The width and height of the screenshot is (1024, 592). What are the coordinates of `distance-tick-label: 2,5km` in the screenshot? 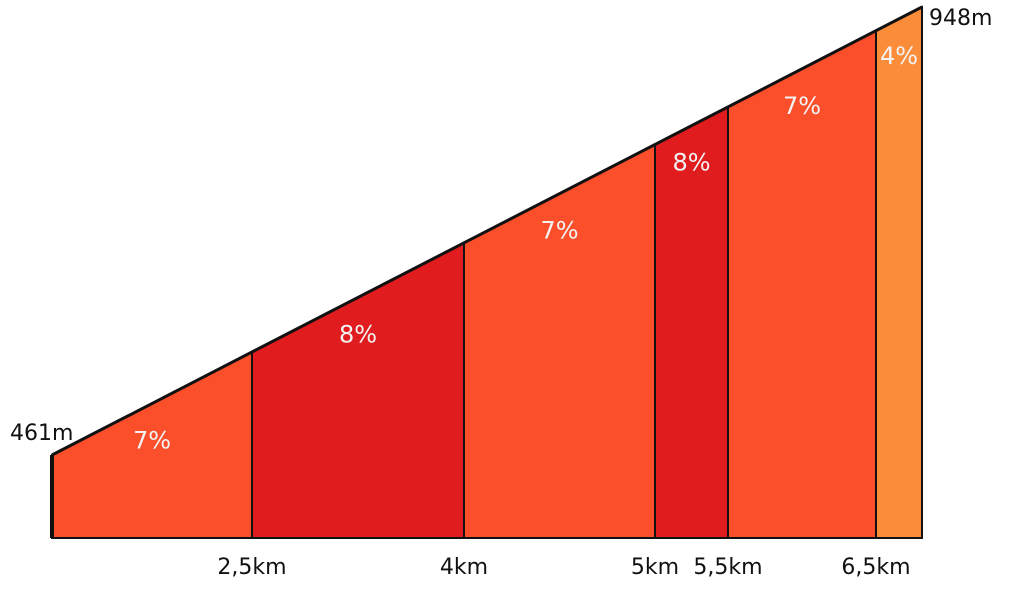 It's located at (251, 567).